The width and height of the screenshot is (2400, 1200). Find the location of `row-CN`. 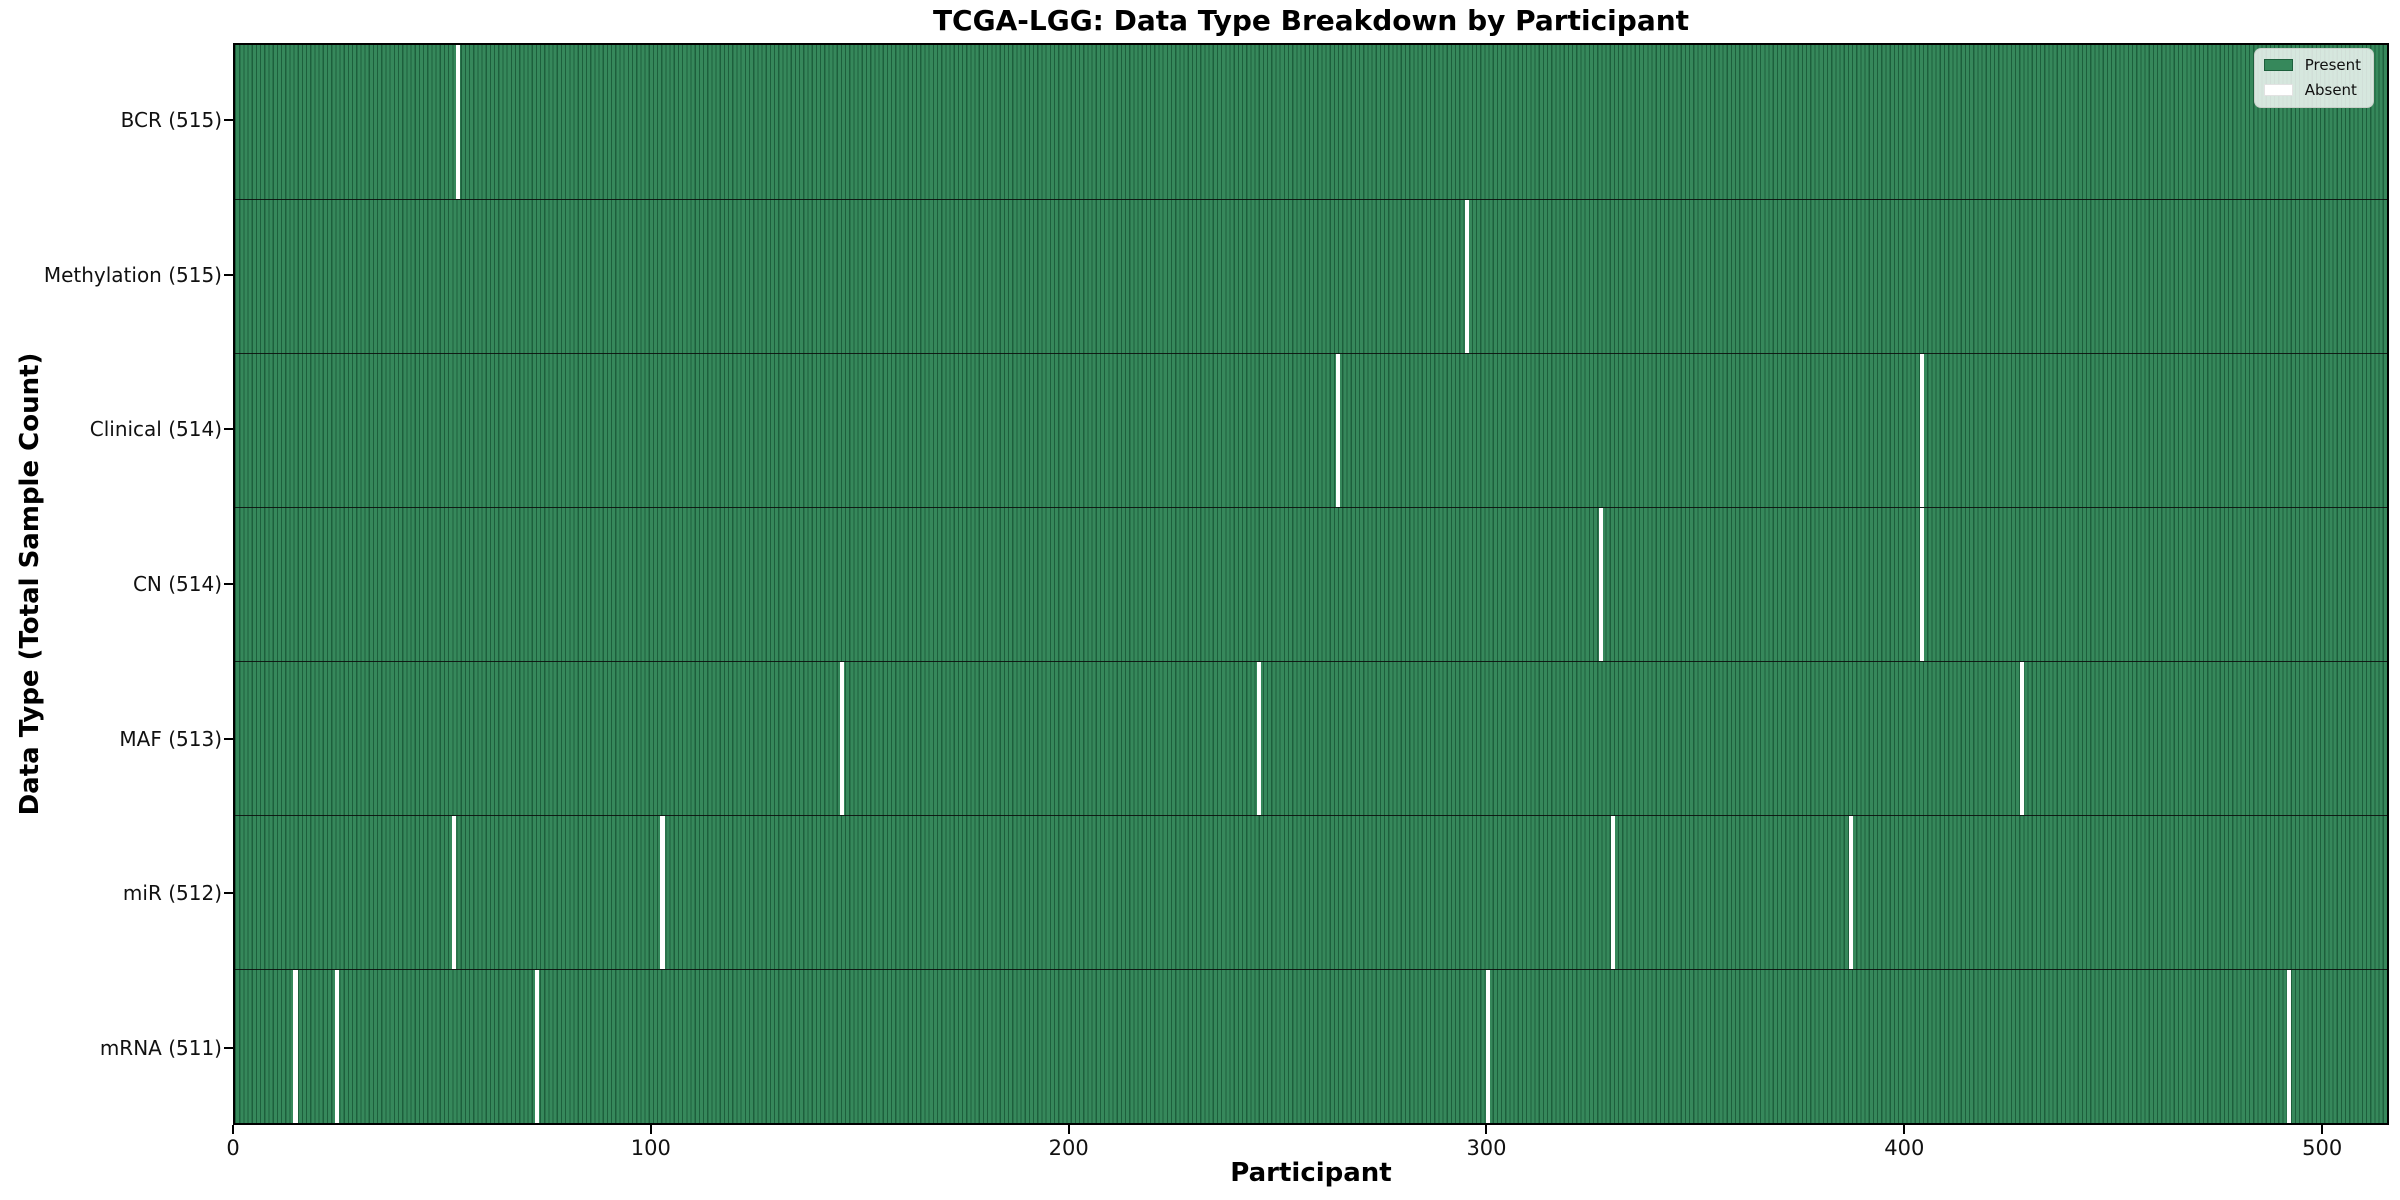

row-CN is located at coordinates (1311, 584).